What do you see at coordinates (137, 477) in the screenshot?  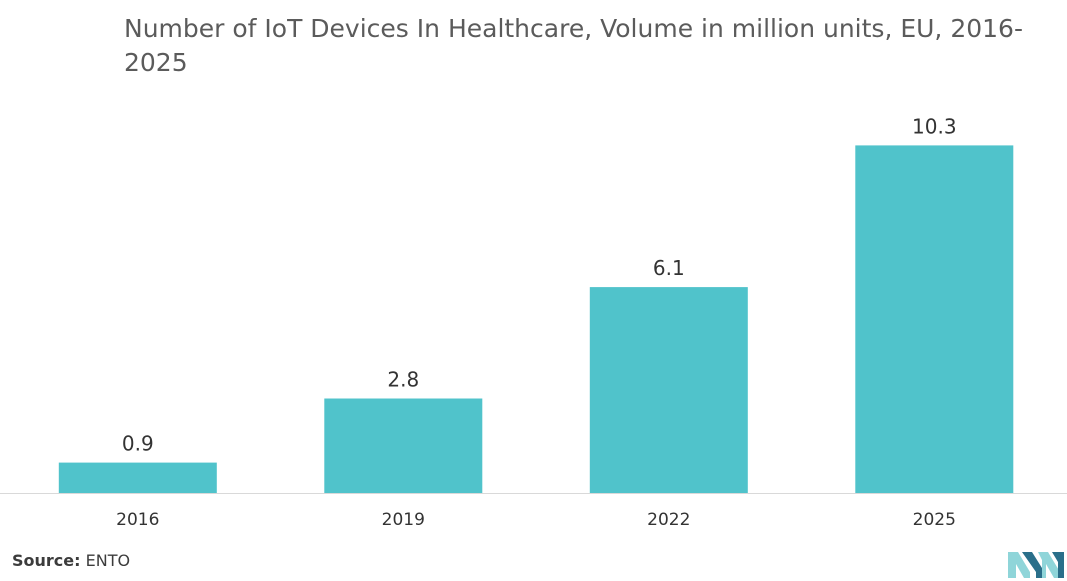 I see `bar-2016` at bounding box center [137, 477].